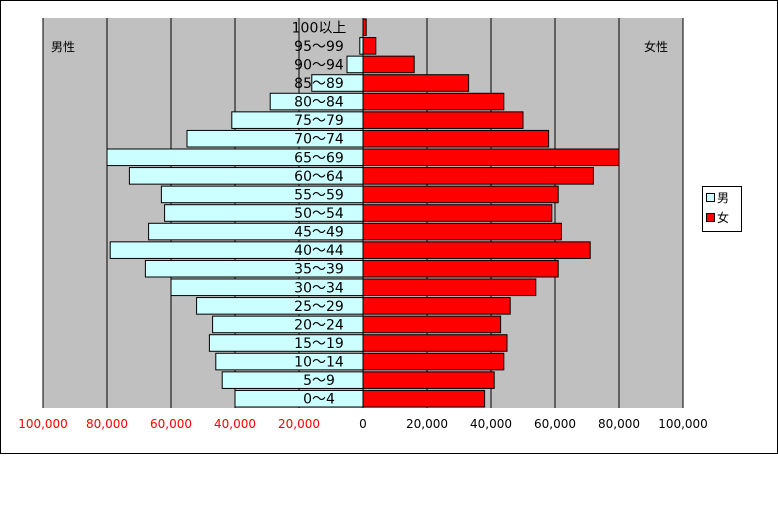 Image resolution: width=778 pixels, height=527 pixels. What do you see at coordinates (319, 158) in the screenshot?
I see `age-label: 65～69` at bounding box center [319, 158].